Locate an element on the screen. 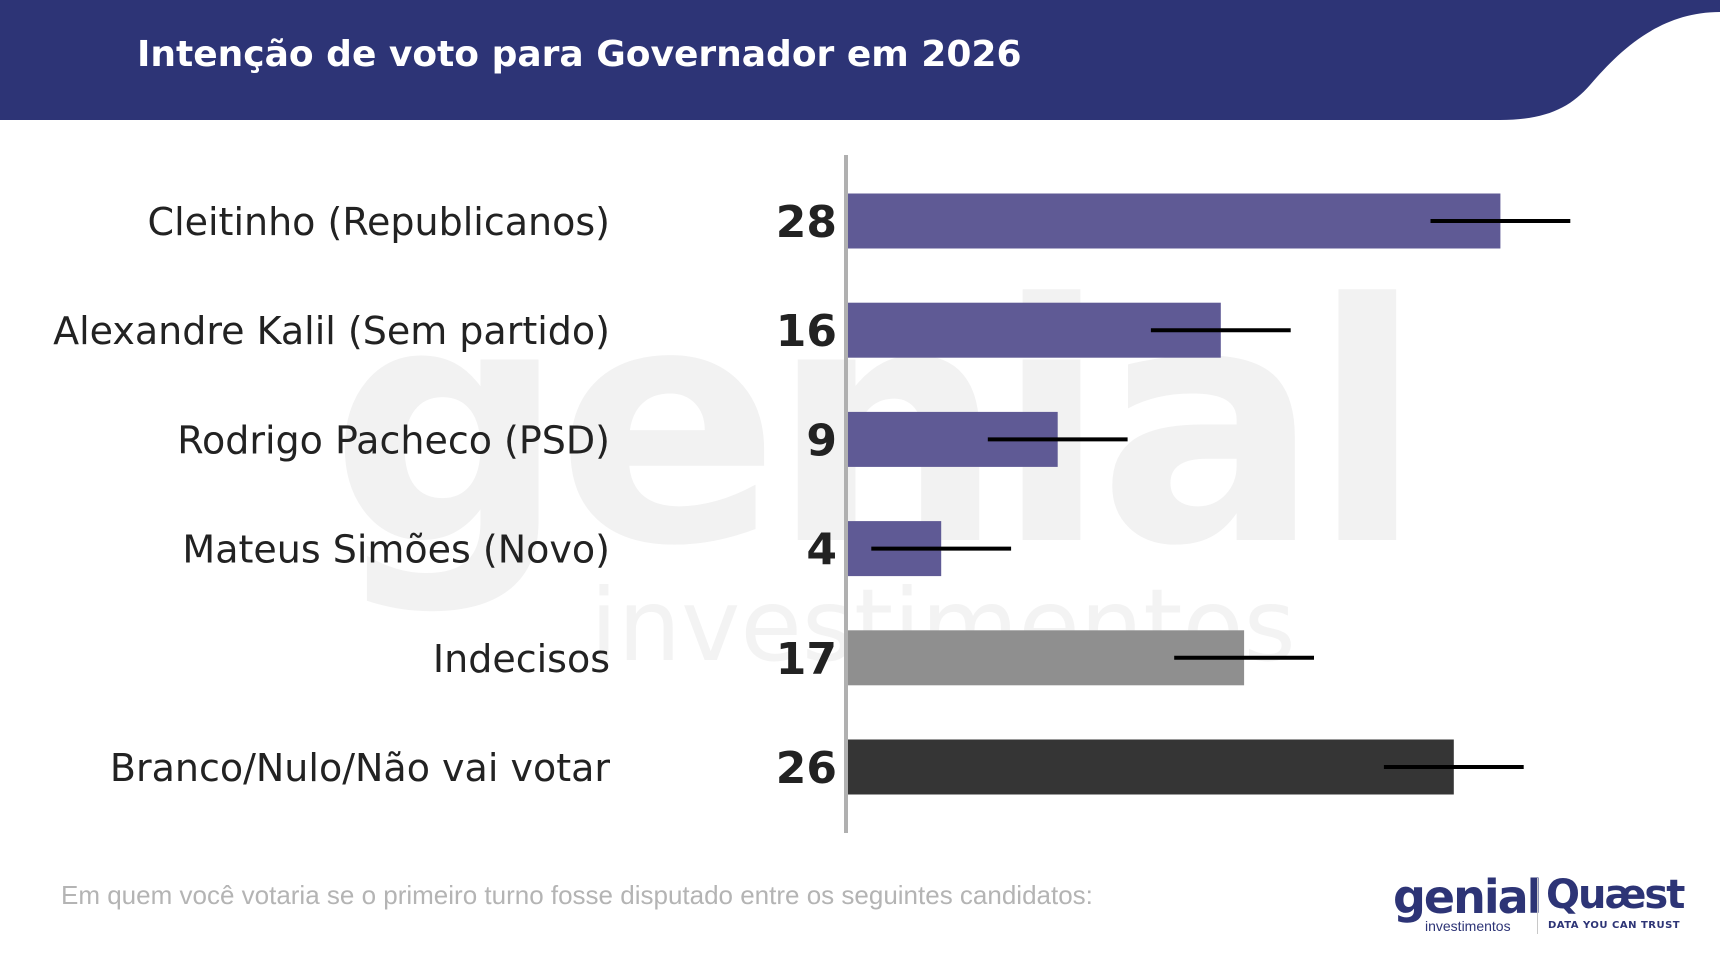 The image size is (1720, 966). genial-logo-word: genial is located at coordinates (1467, 897).